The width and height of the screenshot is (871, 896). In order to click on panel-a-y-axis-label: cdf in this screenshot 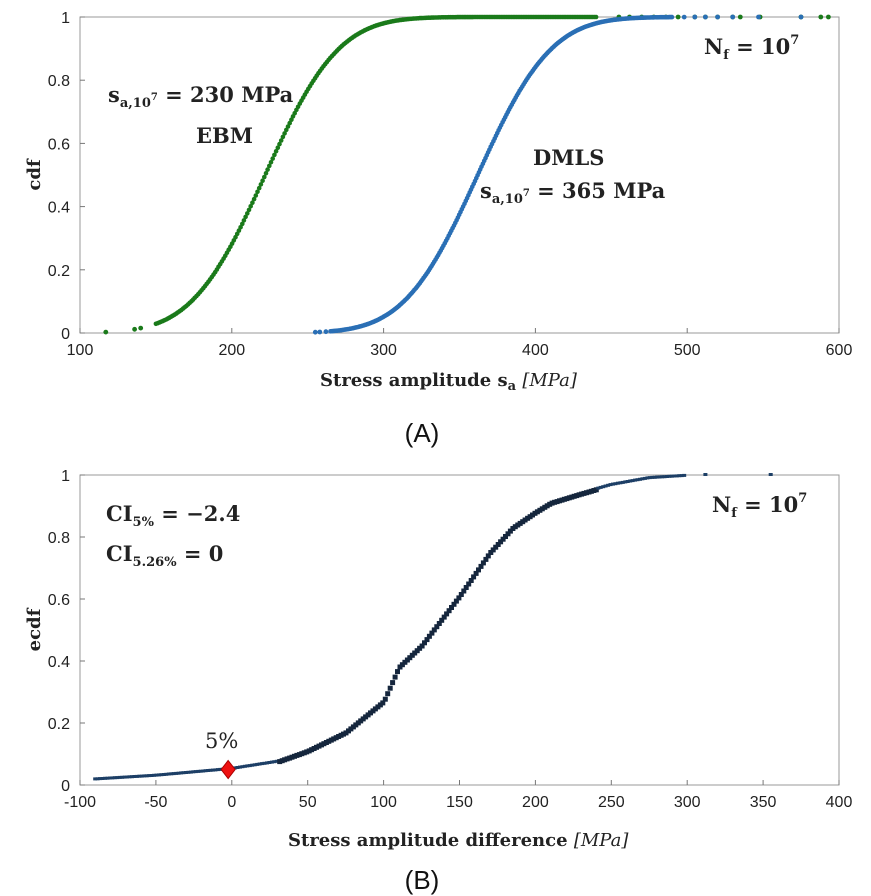, I will do `click(34, 174)`.